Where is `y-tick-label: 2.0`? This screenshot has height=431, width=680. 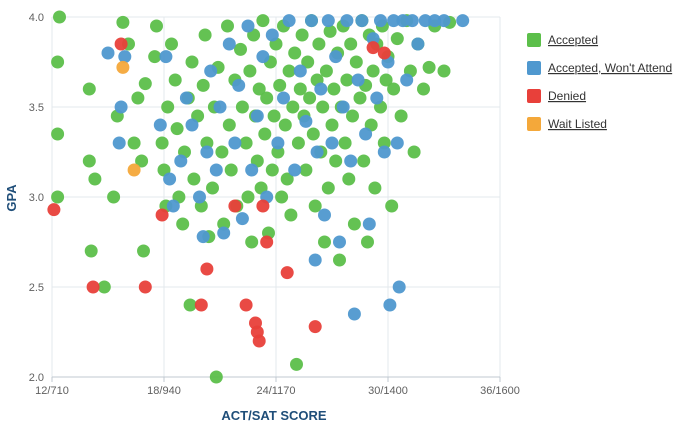 y-tick-label: 2.0 is located at coordinates (36, 378).